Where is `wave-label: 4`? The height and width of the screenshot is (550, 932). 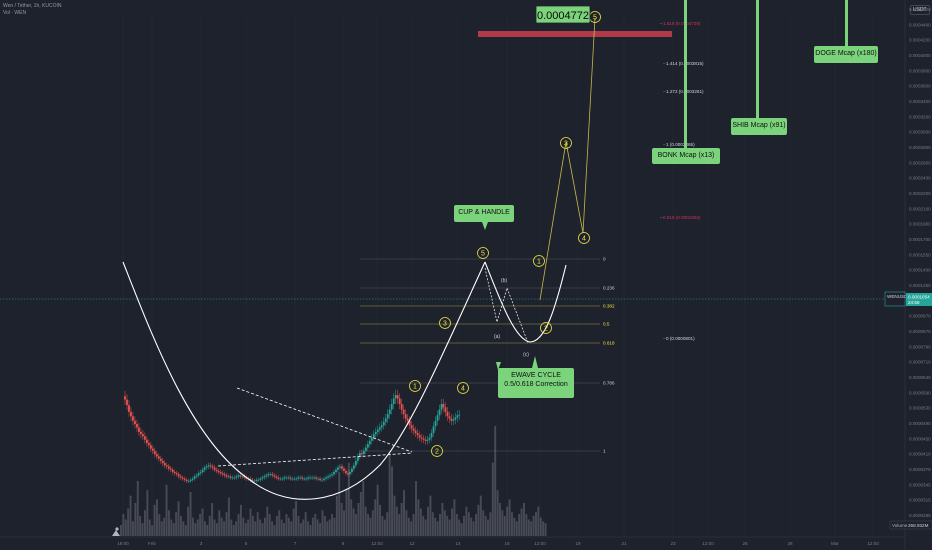
wave-label: 4 is located at coordinates (584, 238).